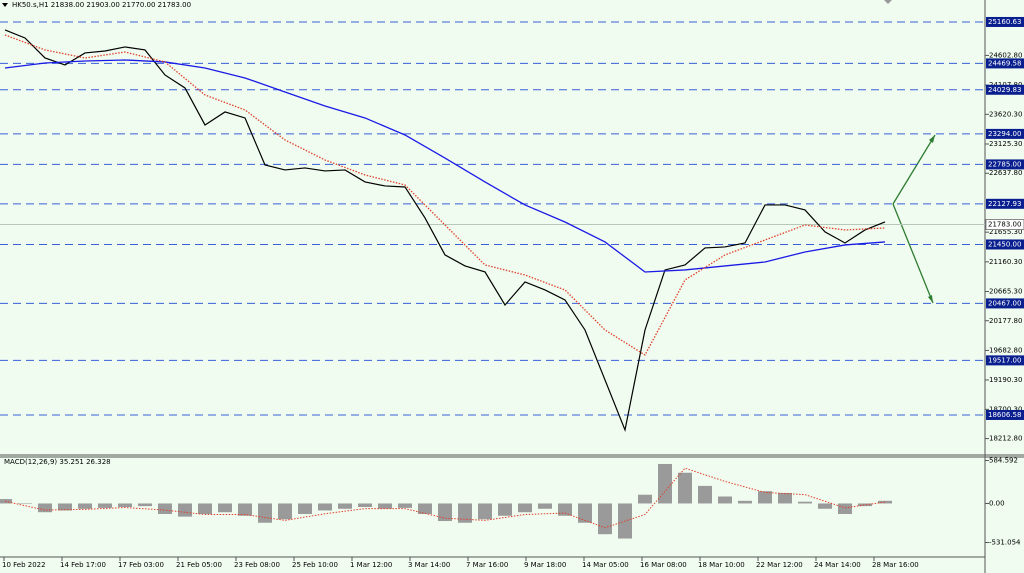 This screenshot has width=1024, height=573. I want to click on current-price-label: 21783.00, so click(1004, 225).